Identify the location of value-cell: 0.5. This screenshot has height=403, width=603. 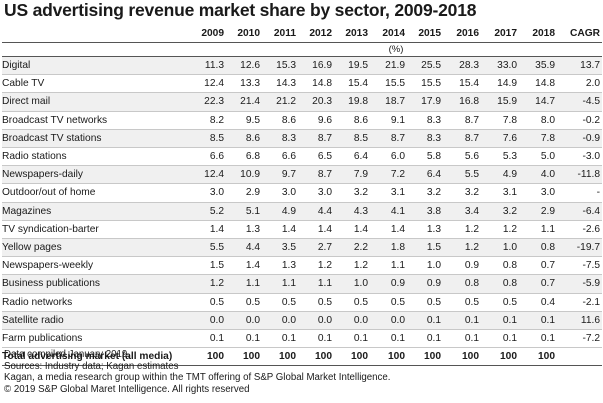
(278, 302).